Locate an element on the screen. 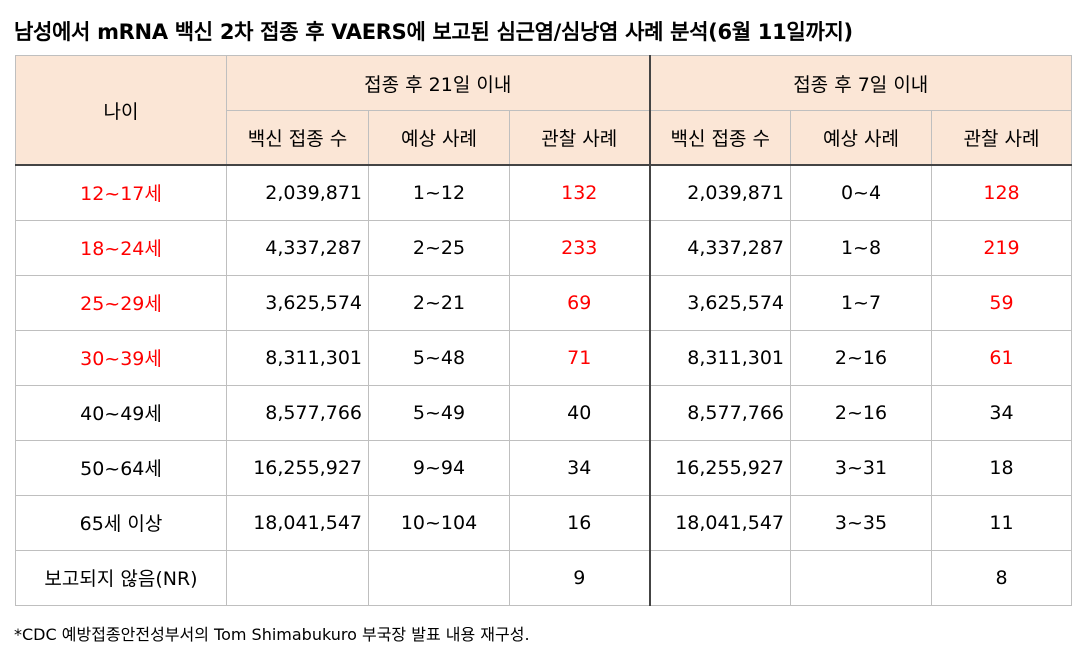 This screenshot has width=1088, height=647. expected-cell: 1~7 is located at coordinates (861, 302).